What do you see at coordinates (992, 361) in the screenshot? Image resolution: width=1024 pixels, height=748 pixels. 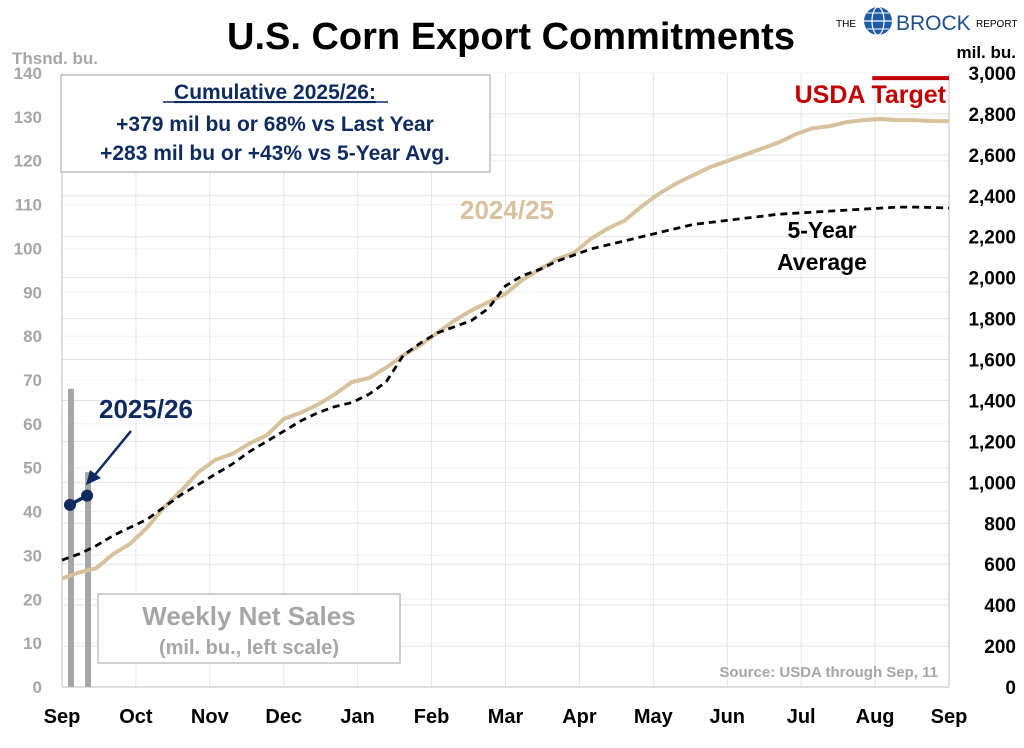 I see `right-tick-label: 1,600` at bounding box center [992, 361].